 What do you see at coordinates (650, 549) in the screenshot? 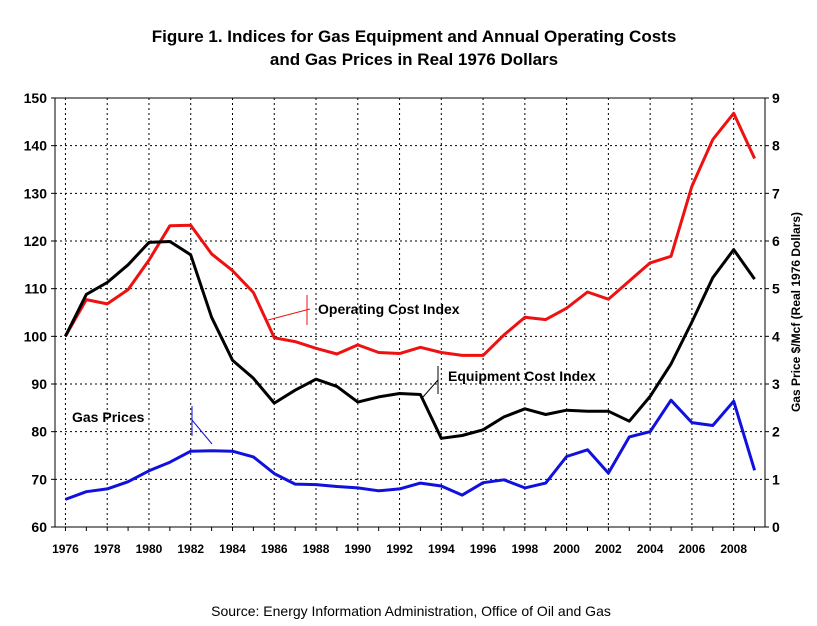
I see `x-tick-label: 2004` at bounding box center [650, 549].